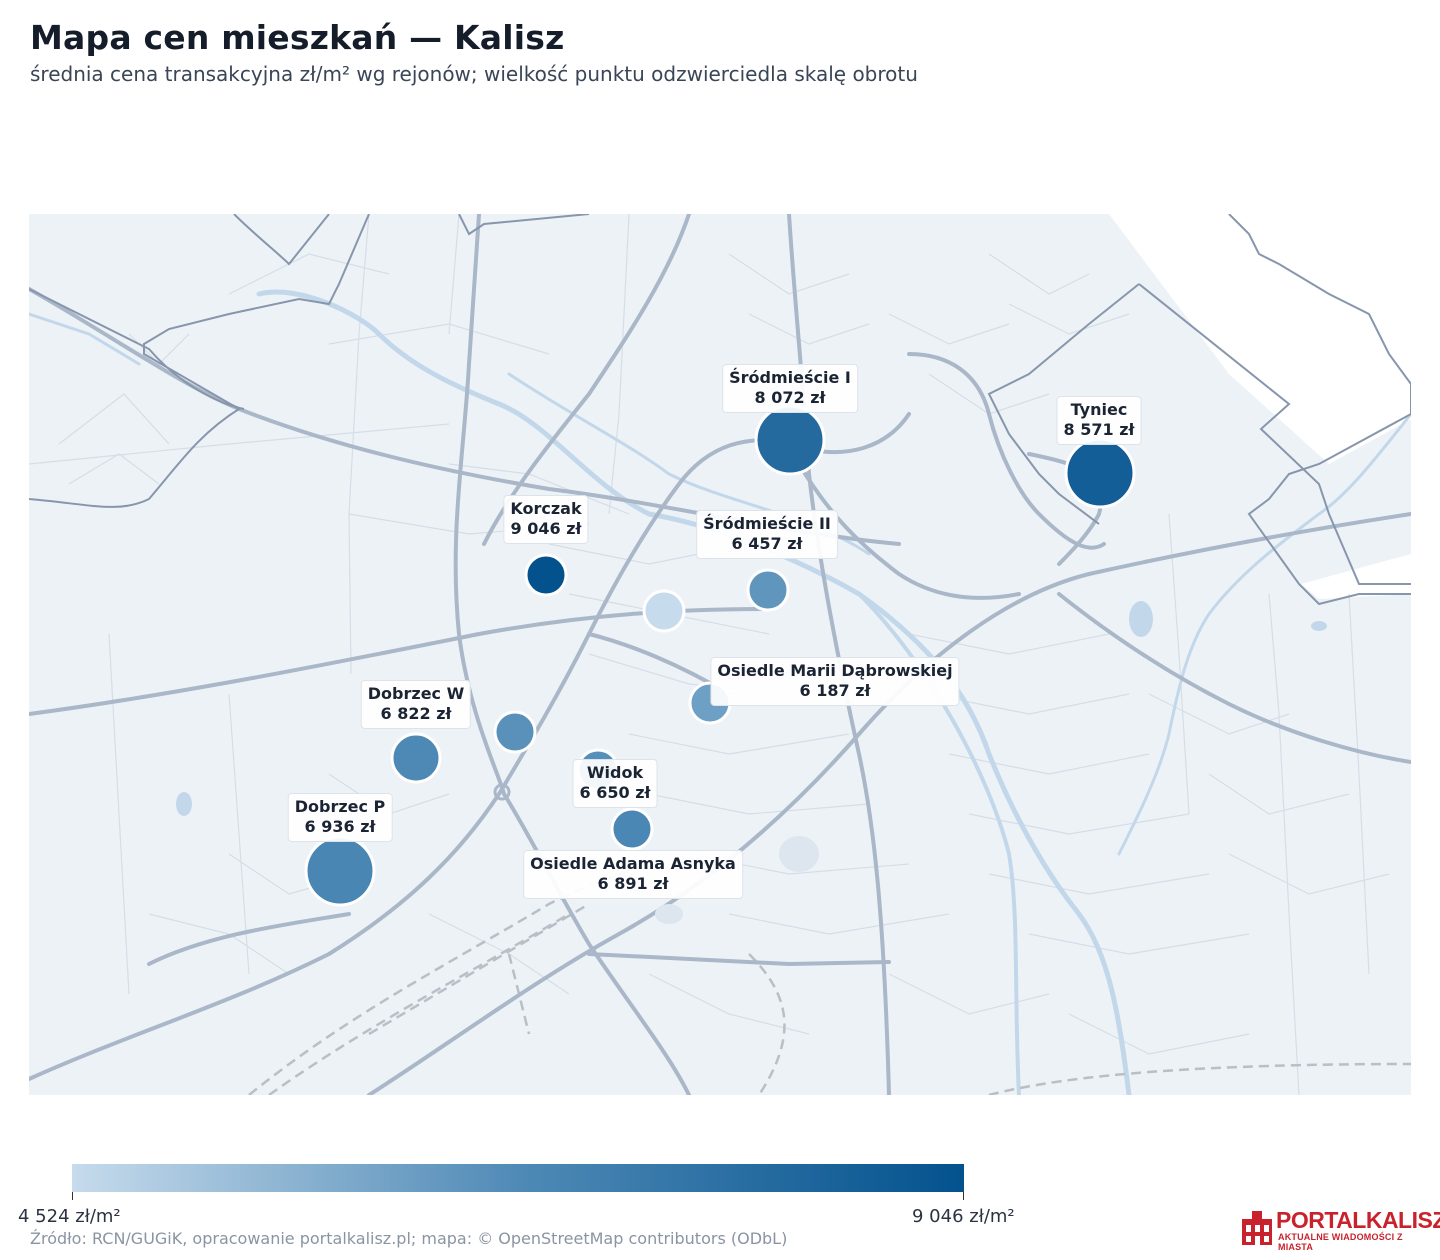 The width and height of the screenshot is (1440, 1260). What do you see at coordinates (1260, 339) in the screenshot?
I see `outside-area-north-east` at bounding box center [1260, 339].